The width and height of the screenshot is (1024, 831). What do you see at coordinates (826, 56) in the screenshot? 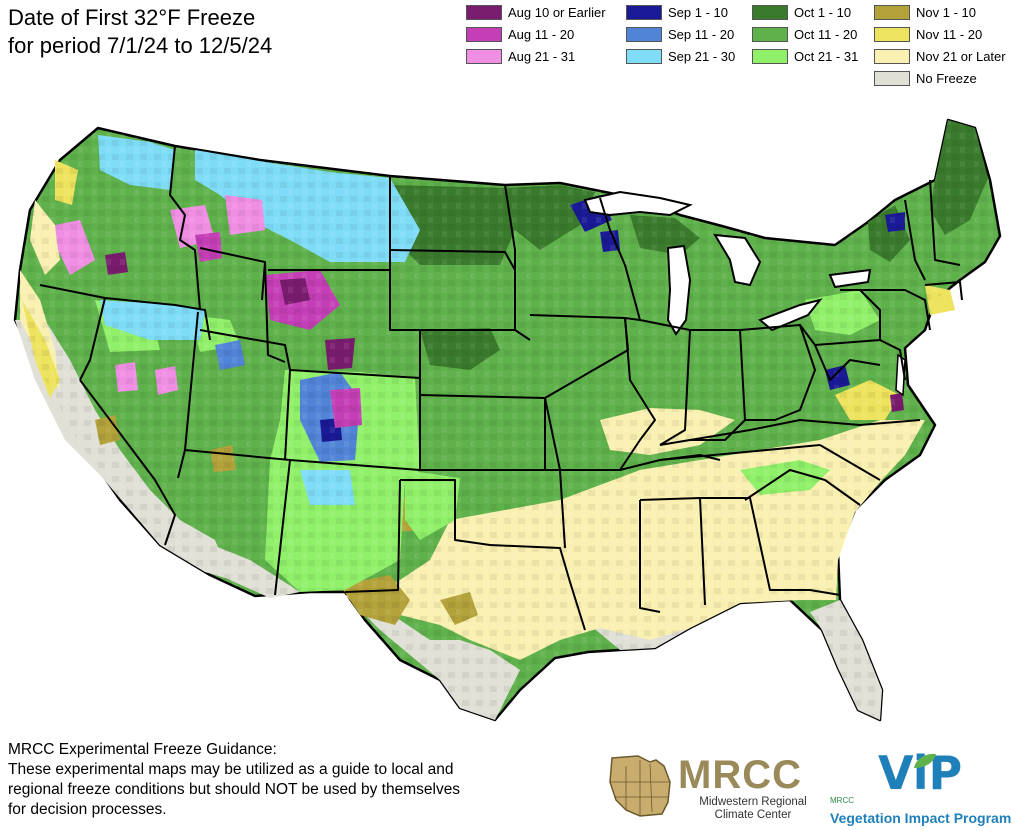
I see `legend-label: Oct 21 - 31` at bounding box center [826, 56].